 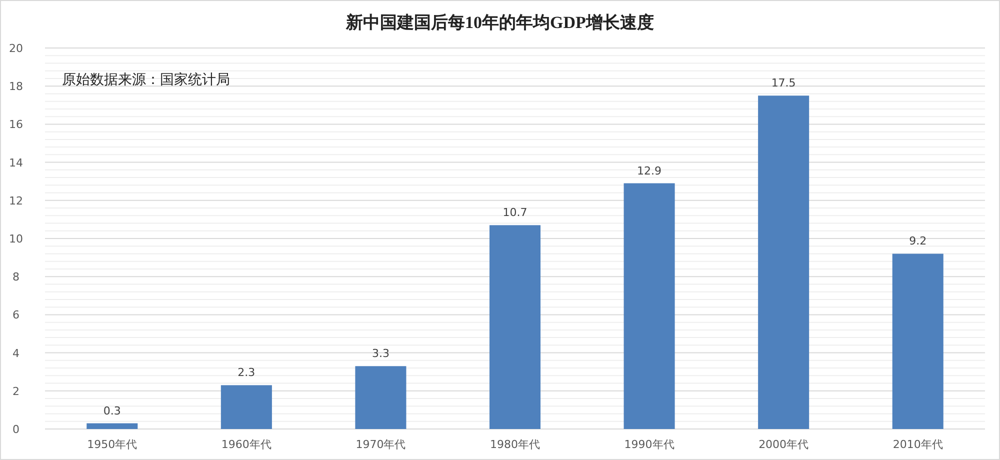 I want to click on chart-title: 新中国建国后每10年的年均GDP增长速度, so click(x=499, y=22).